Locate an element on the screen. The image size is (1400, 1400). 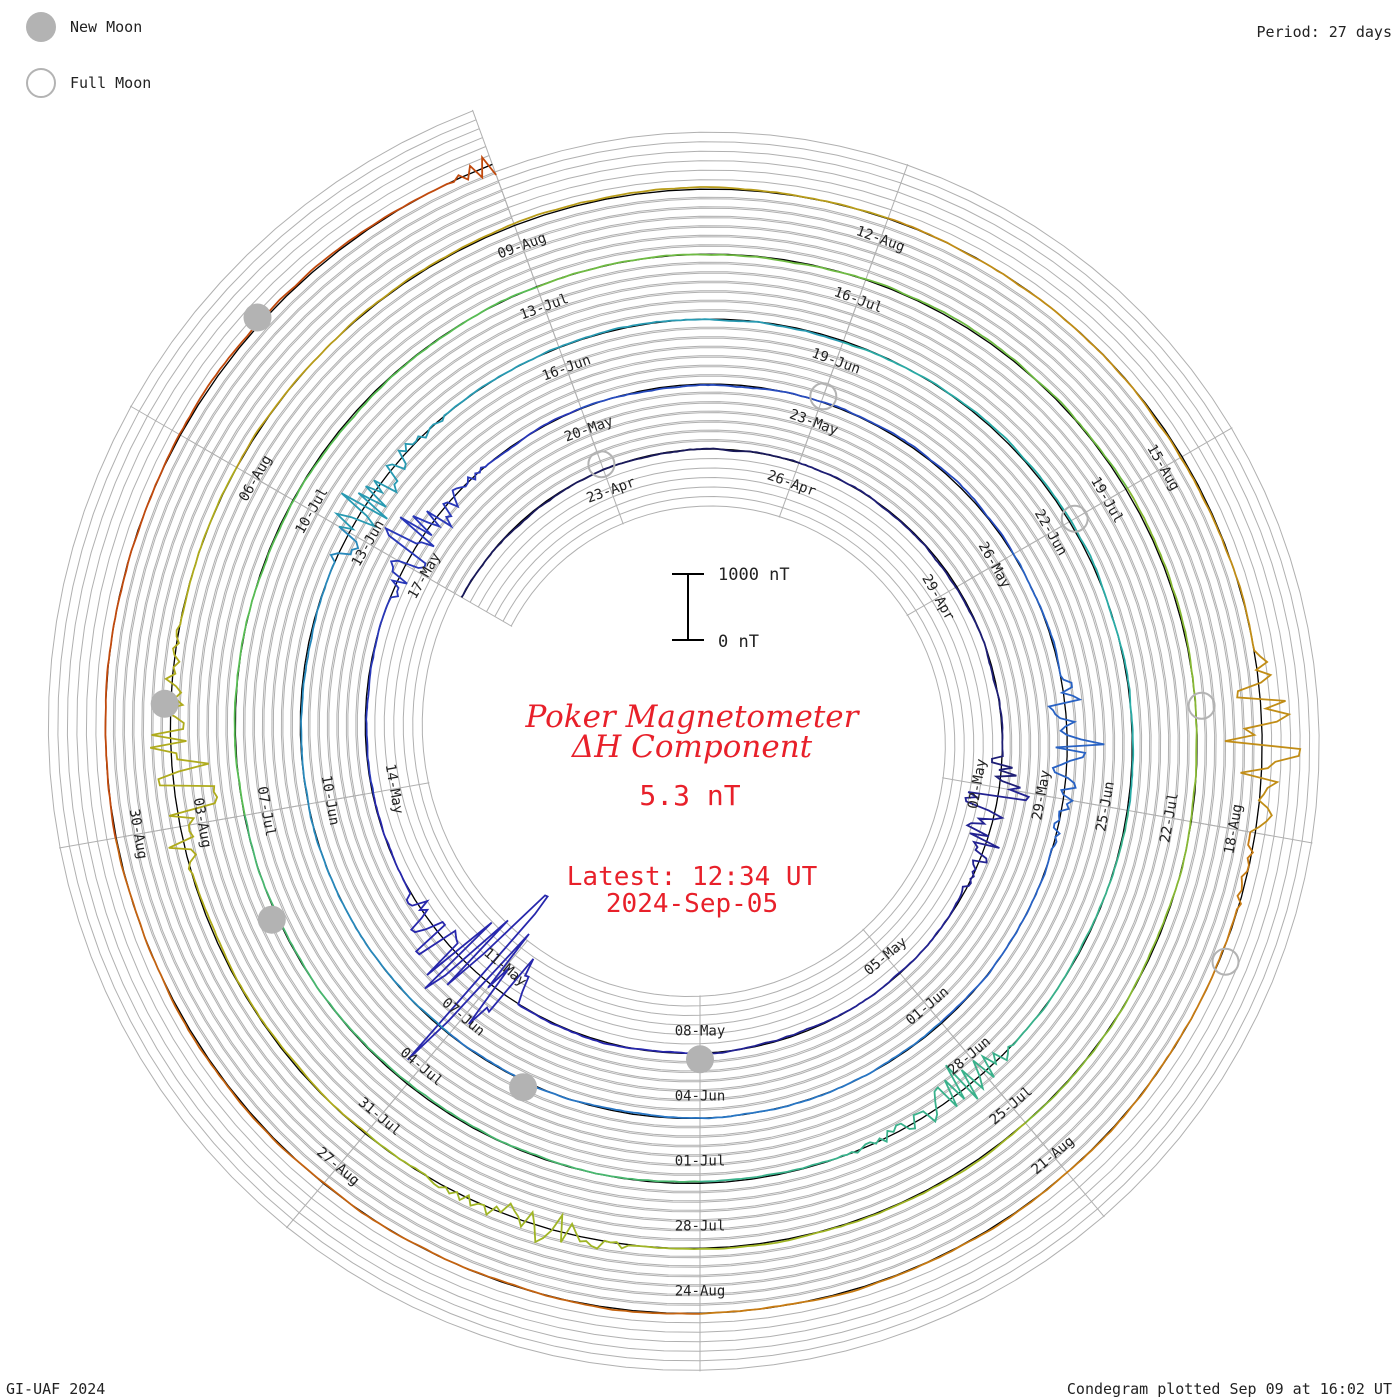
footer-left: GI-UAF 2024 is located at coordinates (56, 1389).